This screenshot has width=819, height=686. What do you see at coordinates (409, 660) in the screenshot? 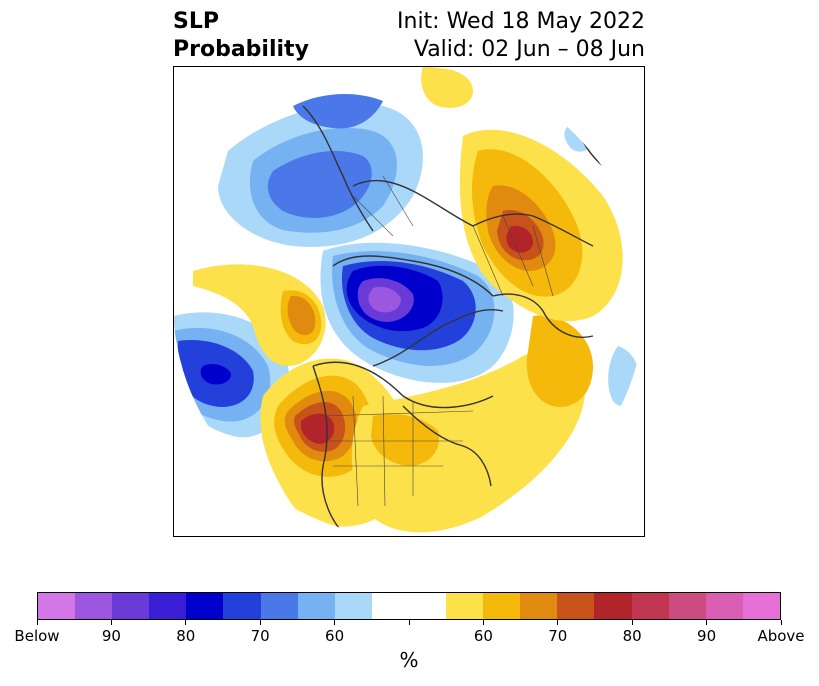
I see `colorbar-unit: %` at bounding box center [409, 660].